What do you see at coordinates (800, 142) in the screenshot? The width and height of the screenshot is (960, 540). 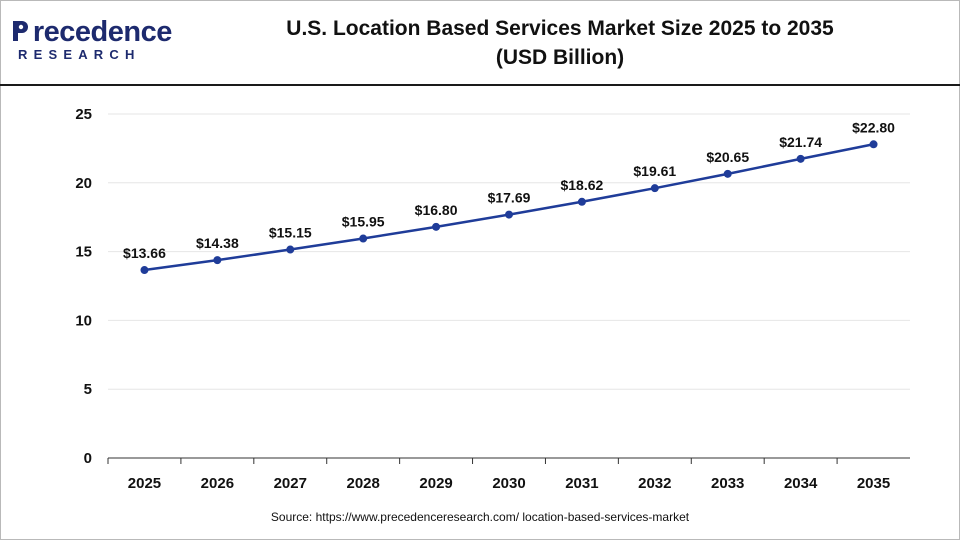 I see `data-label: $21.74` at bounding box center [800, 142].